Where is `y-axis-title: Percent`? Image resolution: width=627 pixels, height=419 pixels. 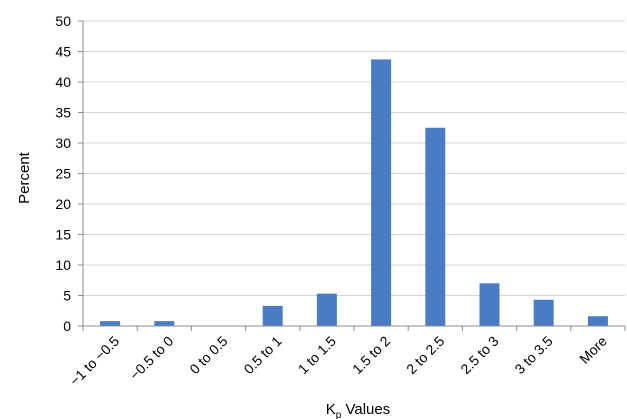
y-axis-title: Percent is located at coordinates (24, 177).